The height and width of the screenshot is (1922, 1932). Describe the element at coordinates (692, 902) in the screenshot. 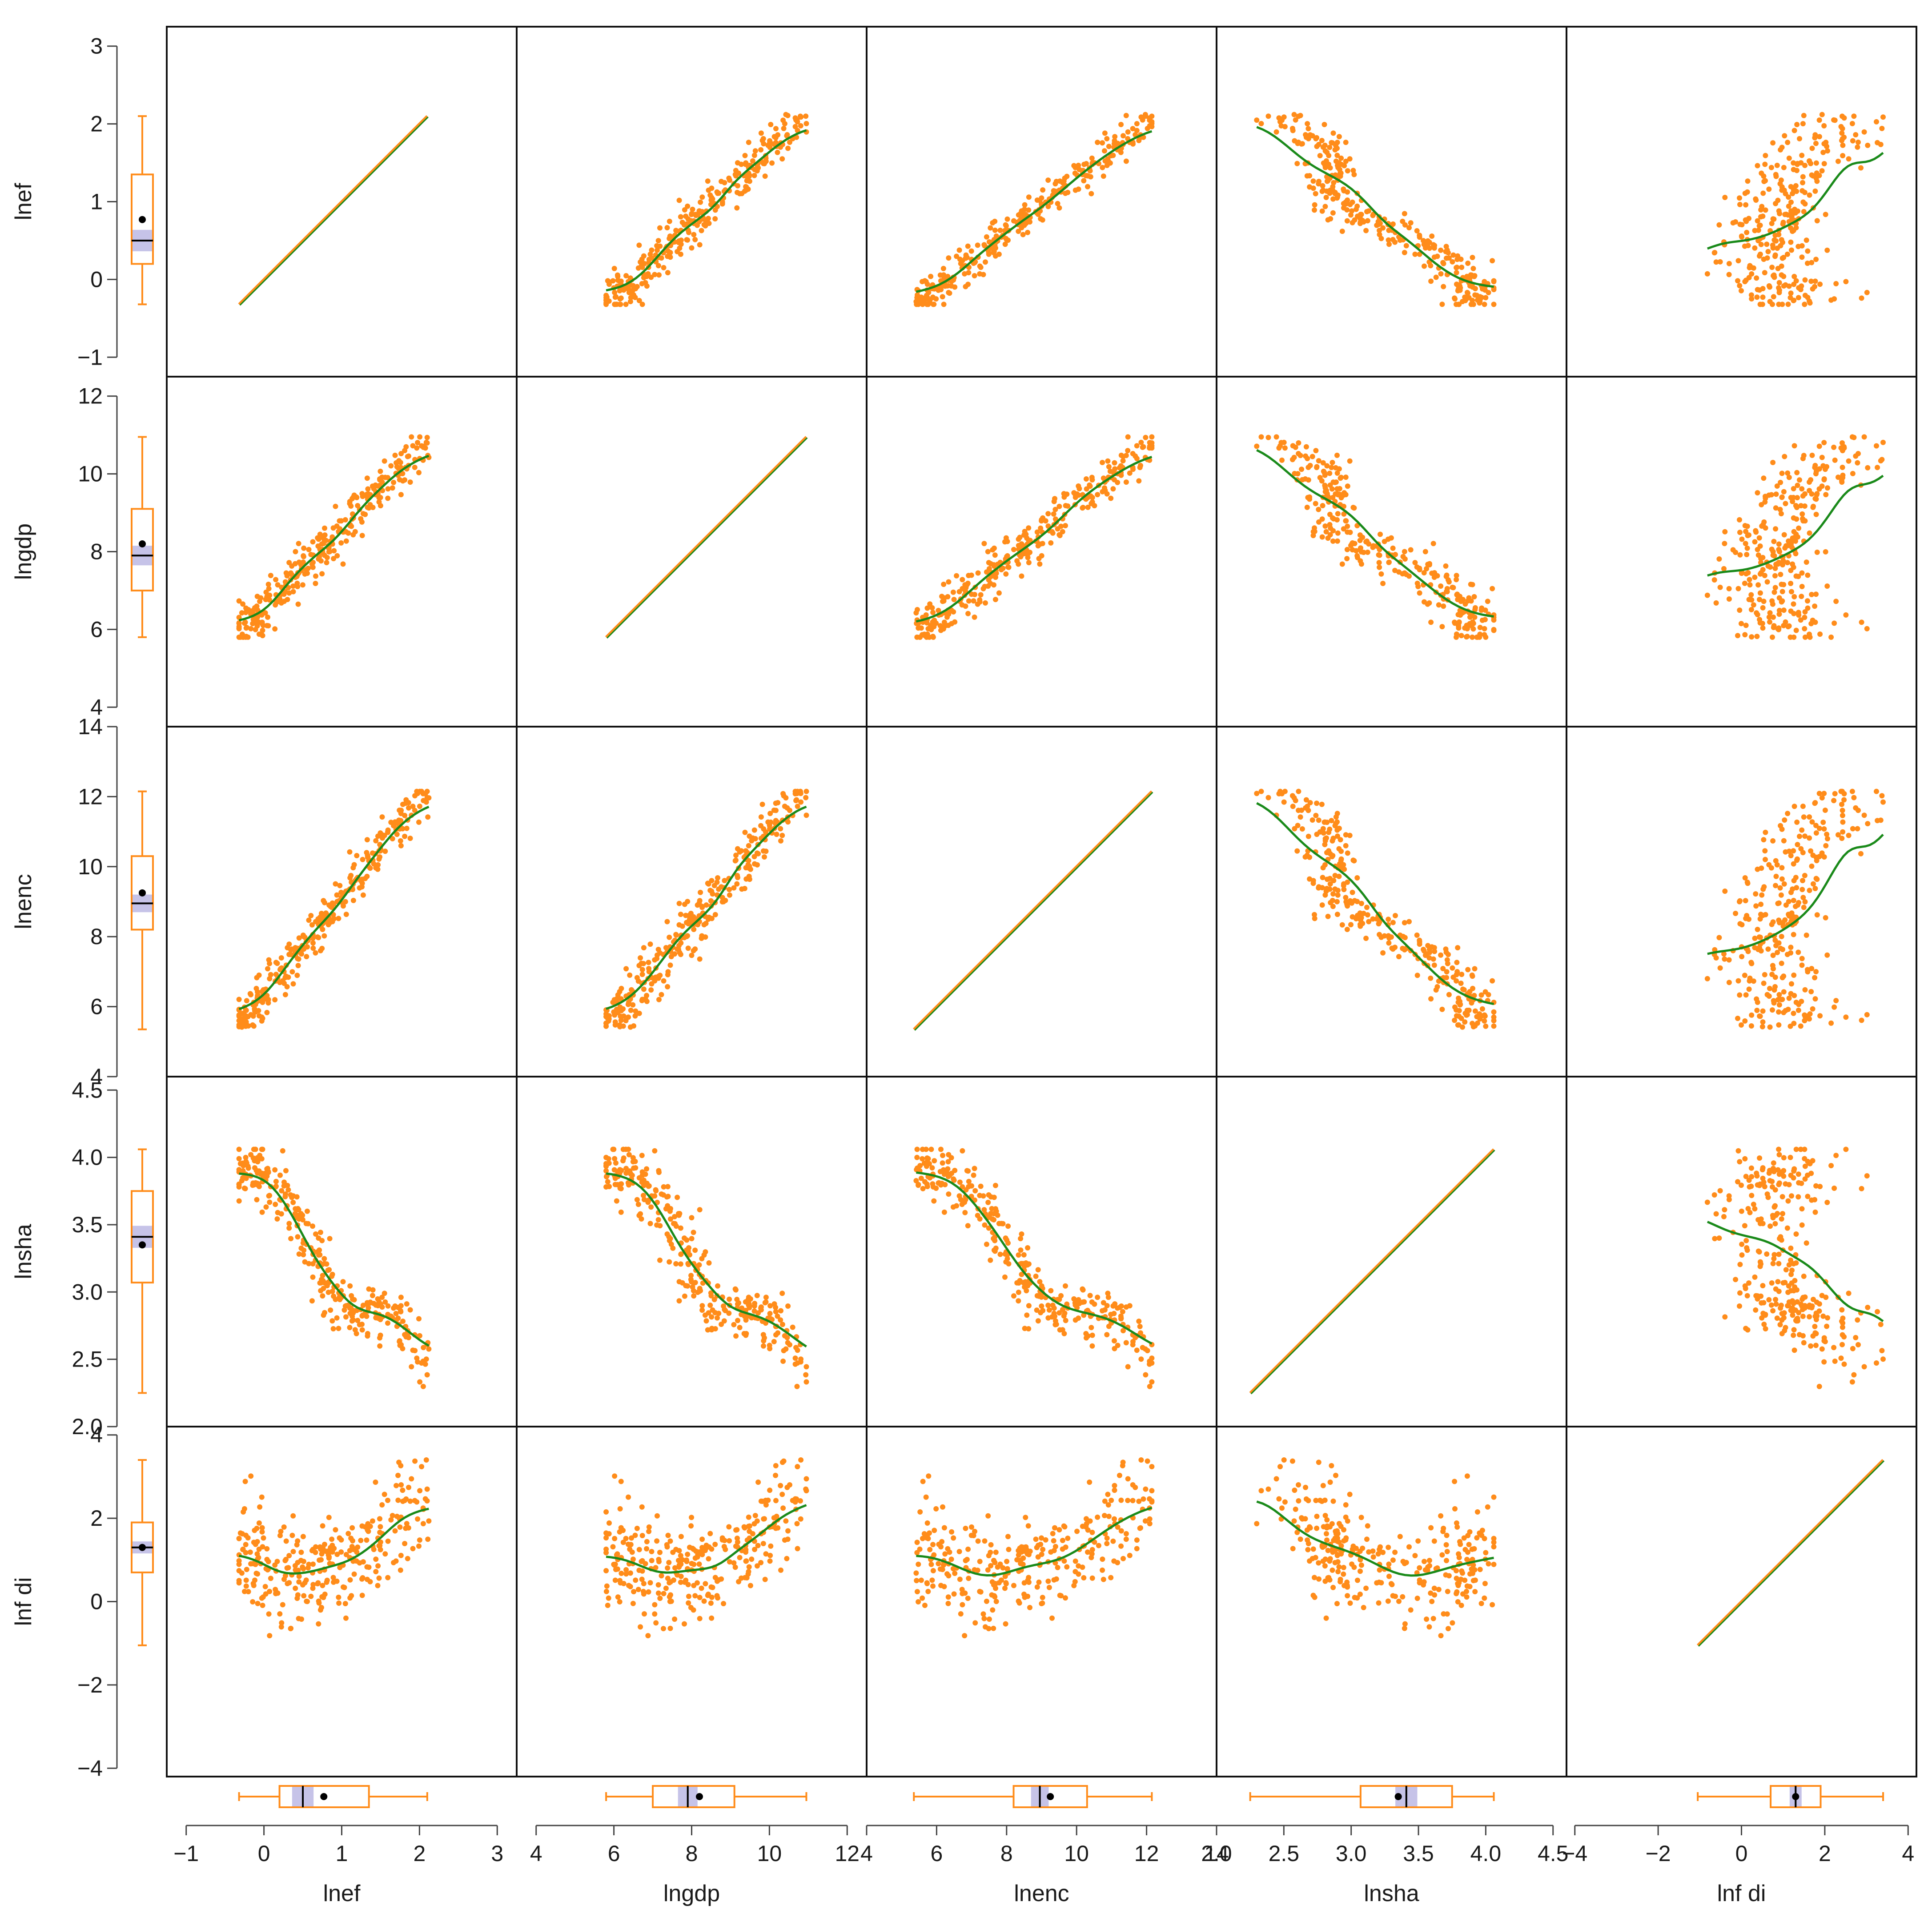

I see `panel-lnenc-vs-lngdp` at that location.